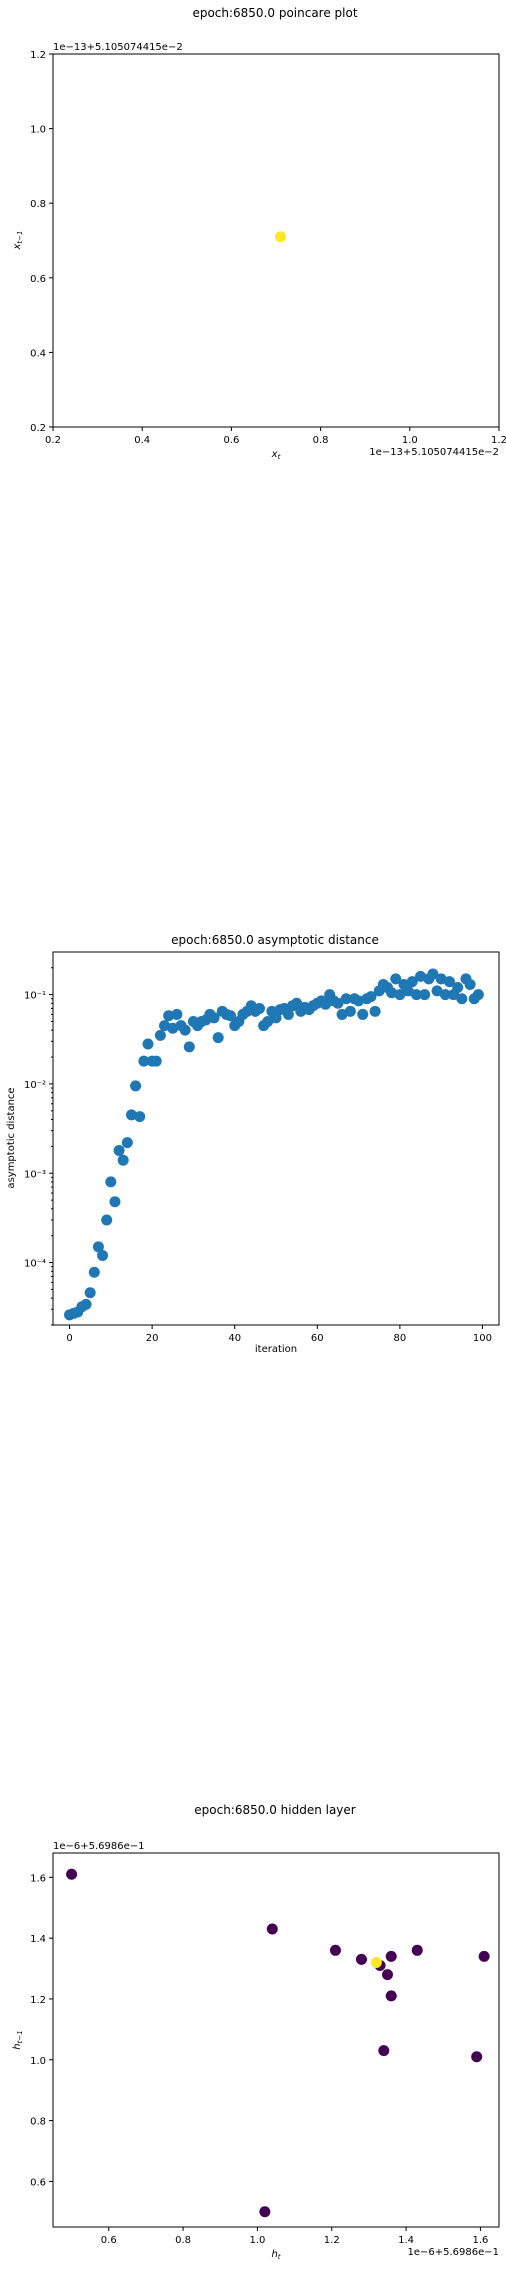 Image resolution: width=506 pixels, height=2269 pixels. Describe the element at coordinates (18, 2039) in the screenshot. I see `y-axis-label: ht−1` at that location.